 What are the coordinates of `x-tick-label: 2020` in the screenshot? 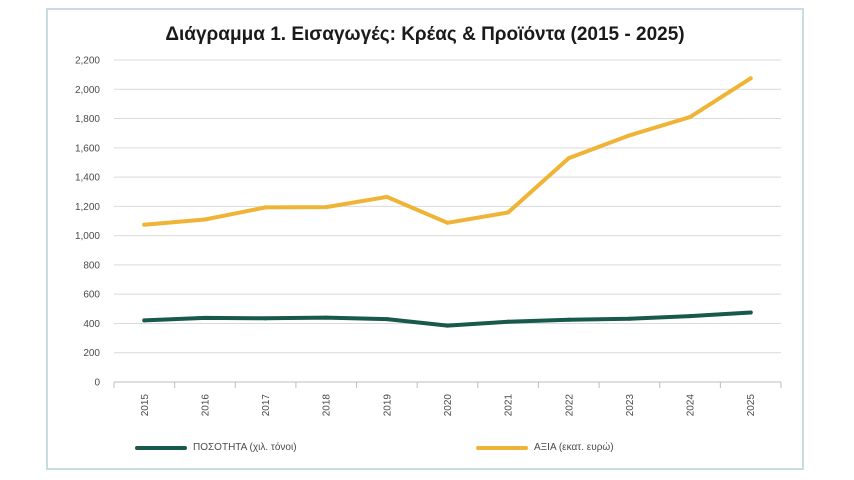 It's located at (448, 405).